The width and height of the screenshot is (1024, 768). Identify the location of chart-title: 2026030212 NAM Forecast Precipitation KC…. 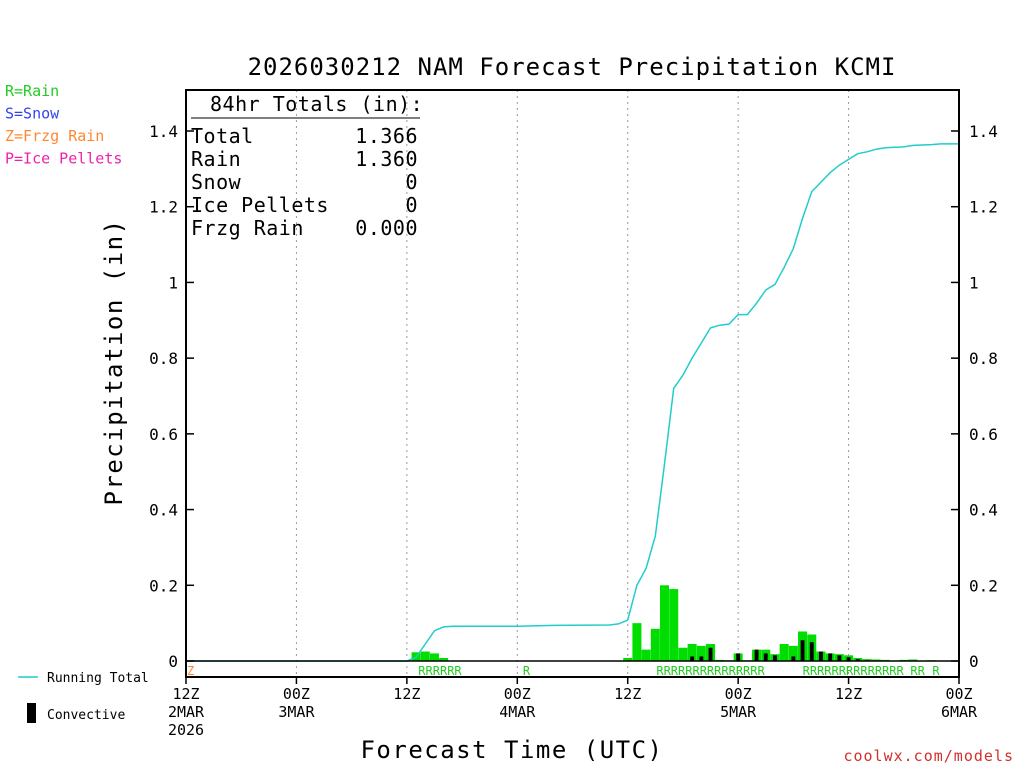
(572, 67).